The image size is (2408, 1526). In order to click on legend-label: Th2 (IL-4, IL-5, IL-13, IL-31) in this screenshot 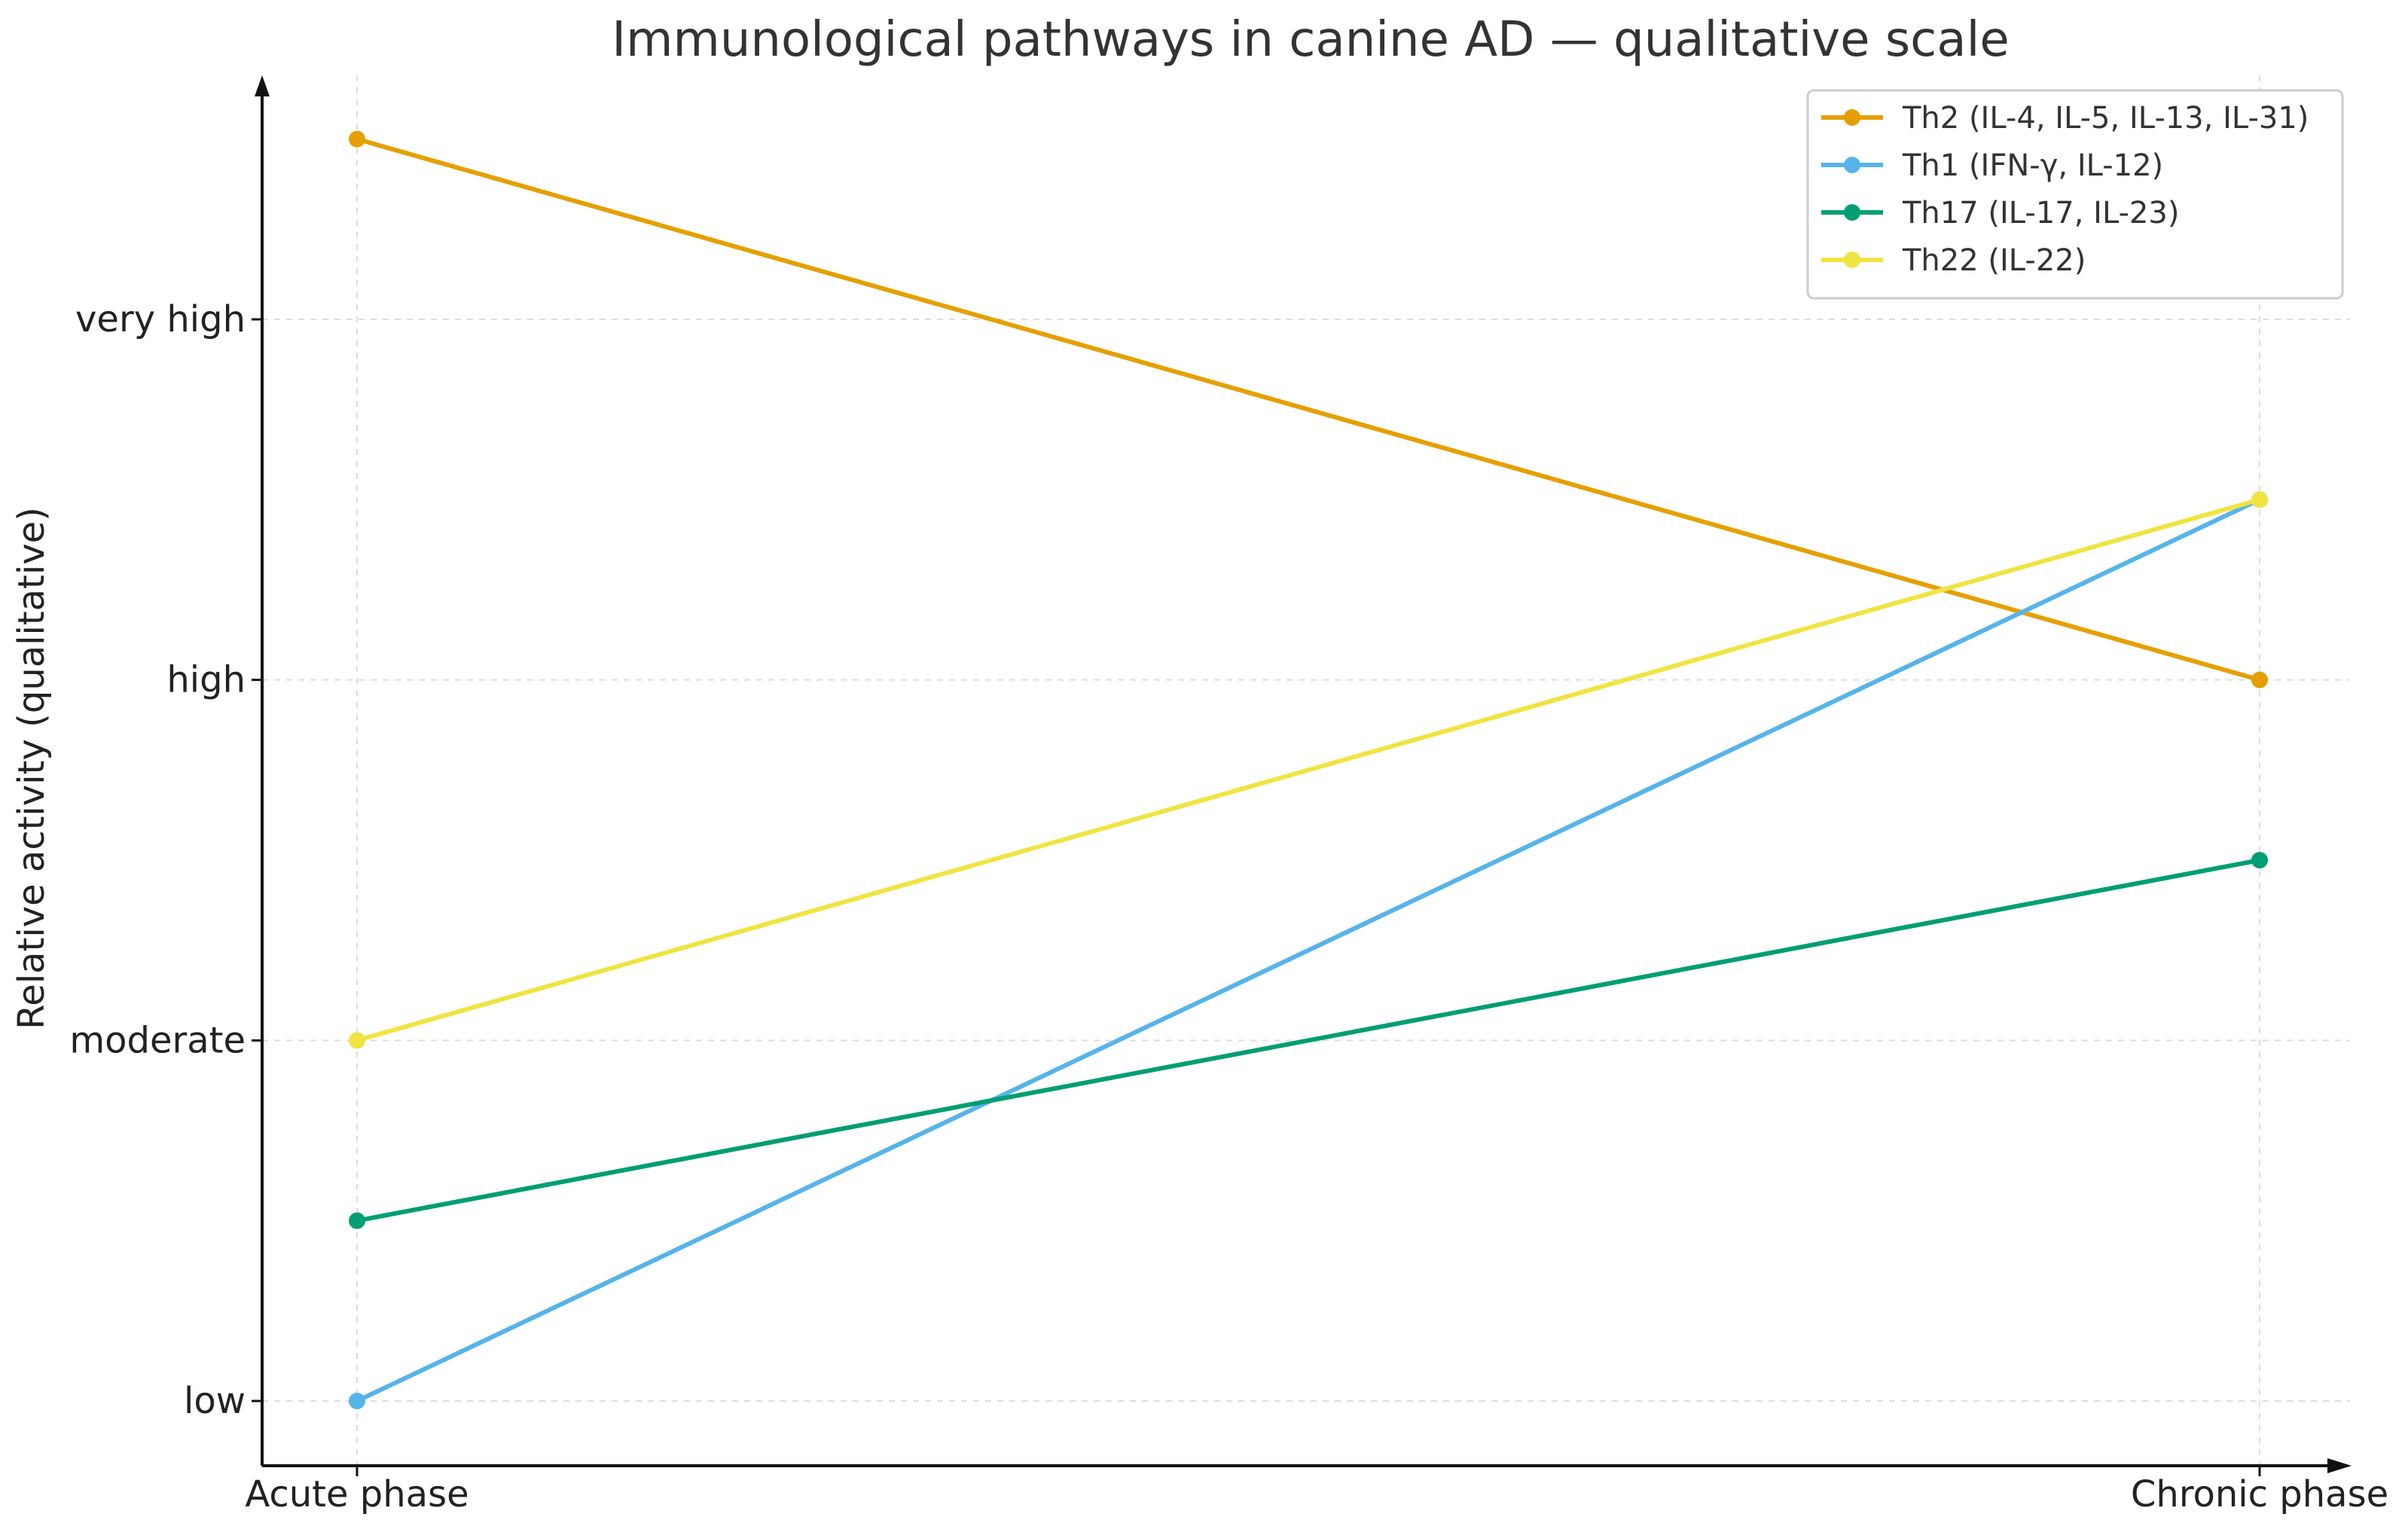, I will do `click(2105, 118)`.